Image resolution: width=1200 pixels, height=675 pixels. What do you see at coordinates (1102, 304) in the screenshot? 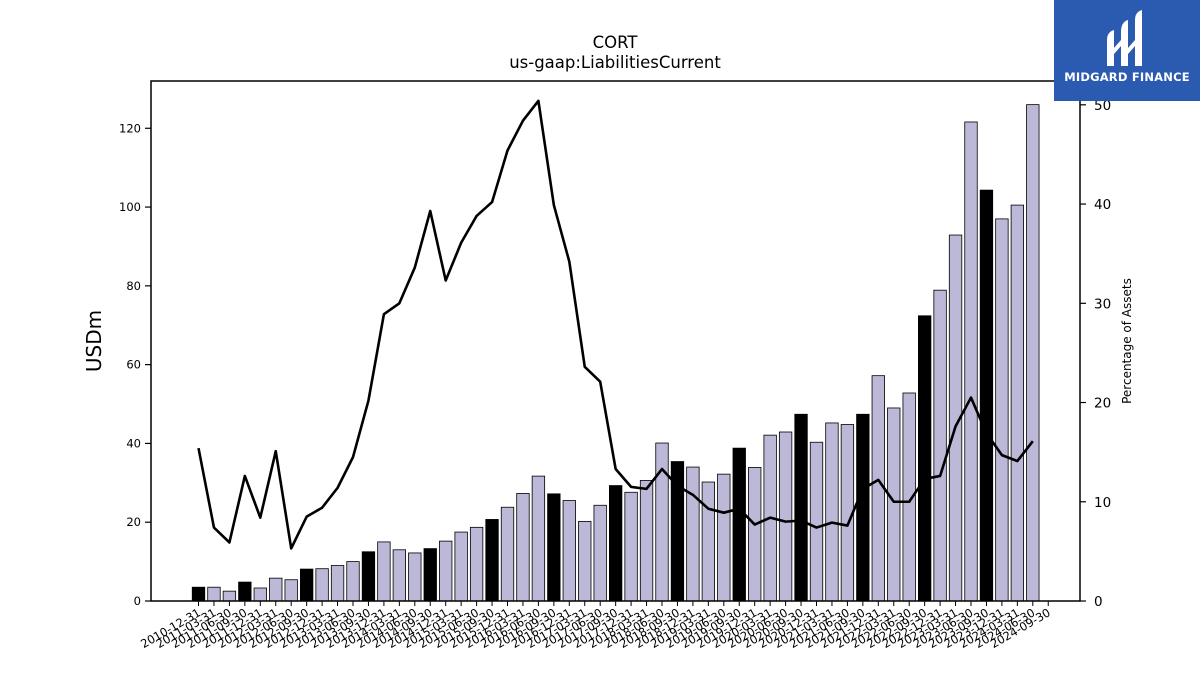
I see `y2-tick-label: 30` at bounding box center [1102, 304].